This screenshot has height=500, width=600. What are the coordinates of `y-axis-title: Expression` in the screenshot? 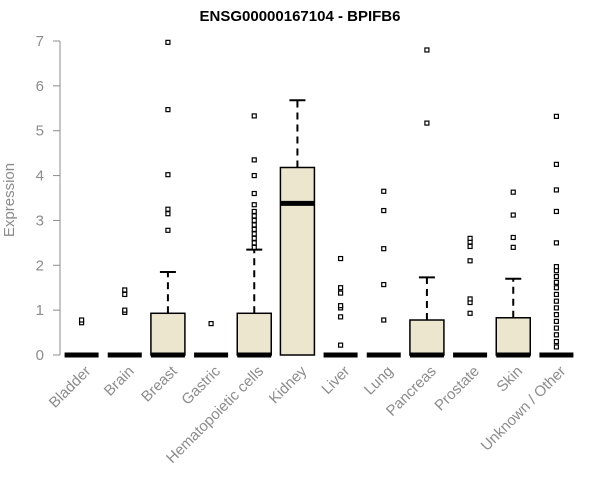 It's located at (9, 200).